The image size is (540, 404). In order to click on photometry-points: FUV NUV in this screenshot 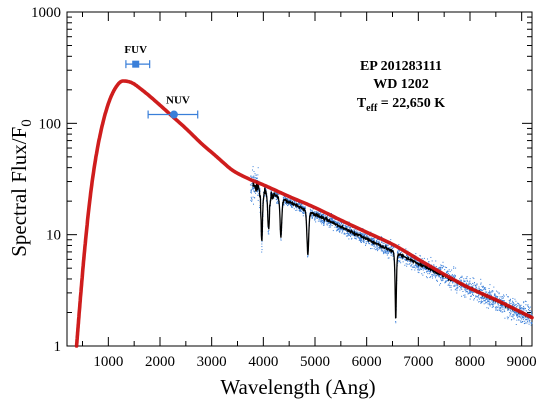, I will do `click(161, 81)`.